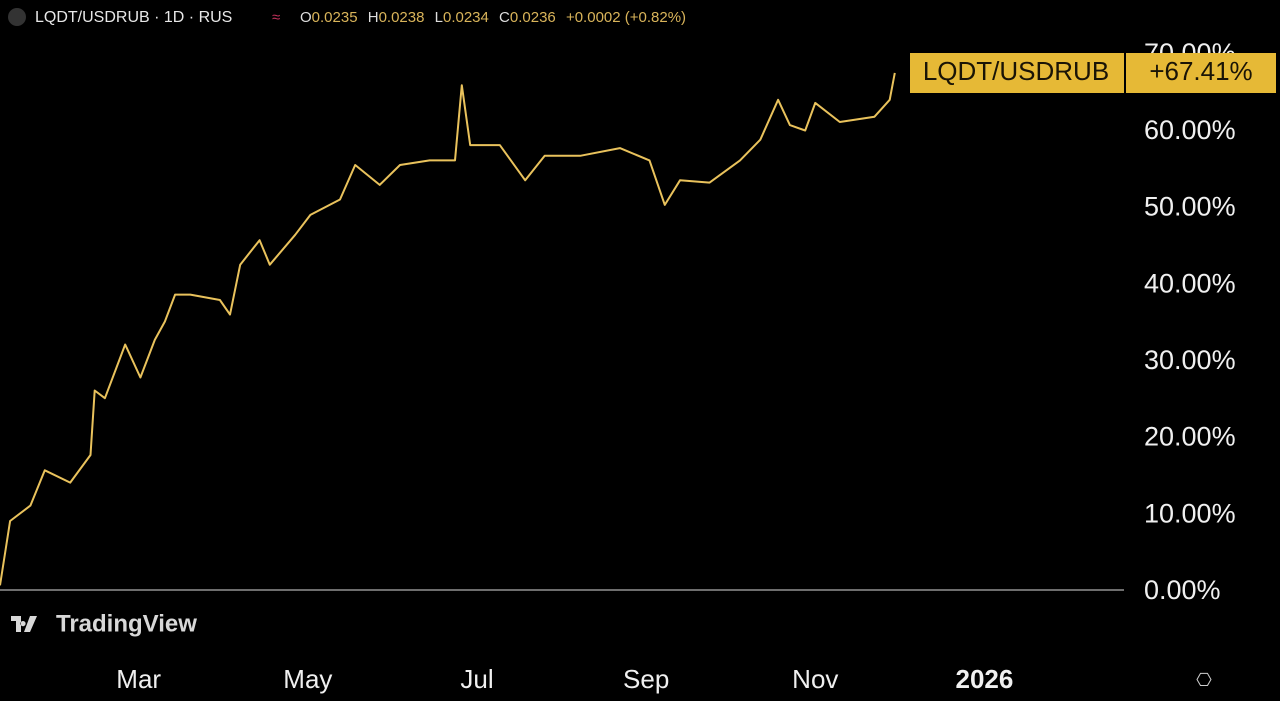 This screenshot has width=1280, height=701. I want to click on close: 0.0236, so click(533, 17).